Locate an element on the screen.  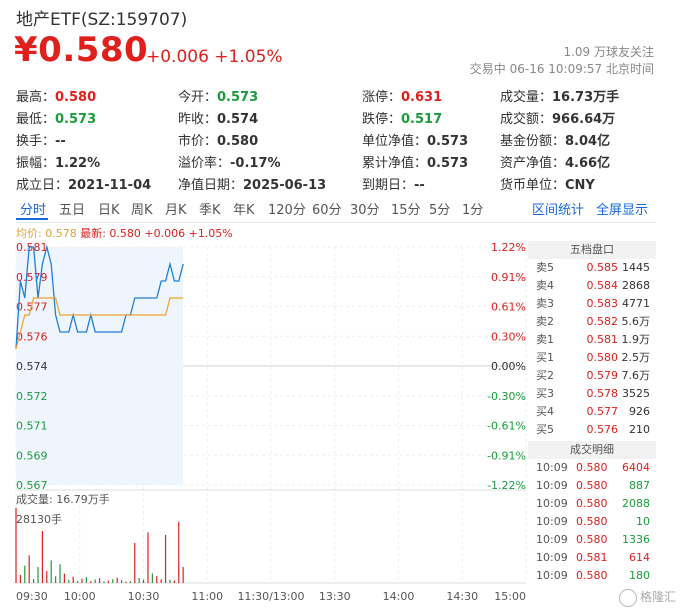
order-book-row: 卖2 0.582 5.6万 is located at coordinates (592, 322).